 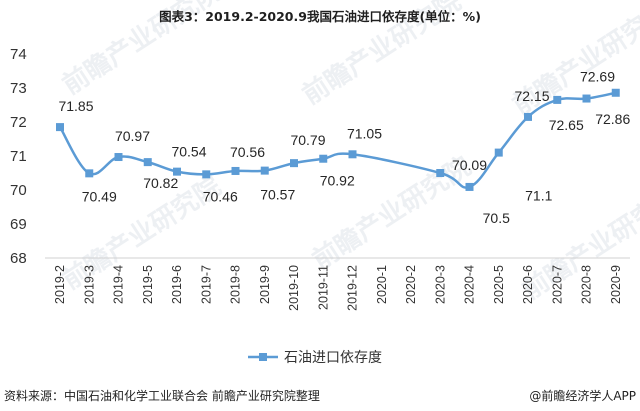 I want to click on x-tick-label: 2020-7, so click(x=557, y=284).